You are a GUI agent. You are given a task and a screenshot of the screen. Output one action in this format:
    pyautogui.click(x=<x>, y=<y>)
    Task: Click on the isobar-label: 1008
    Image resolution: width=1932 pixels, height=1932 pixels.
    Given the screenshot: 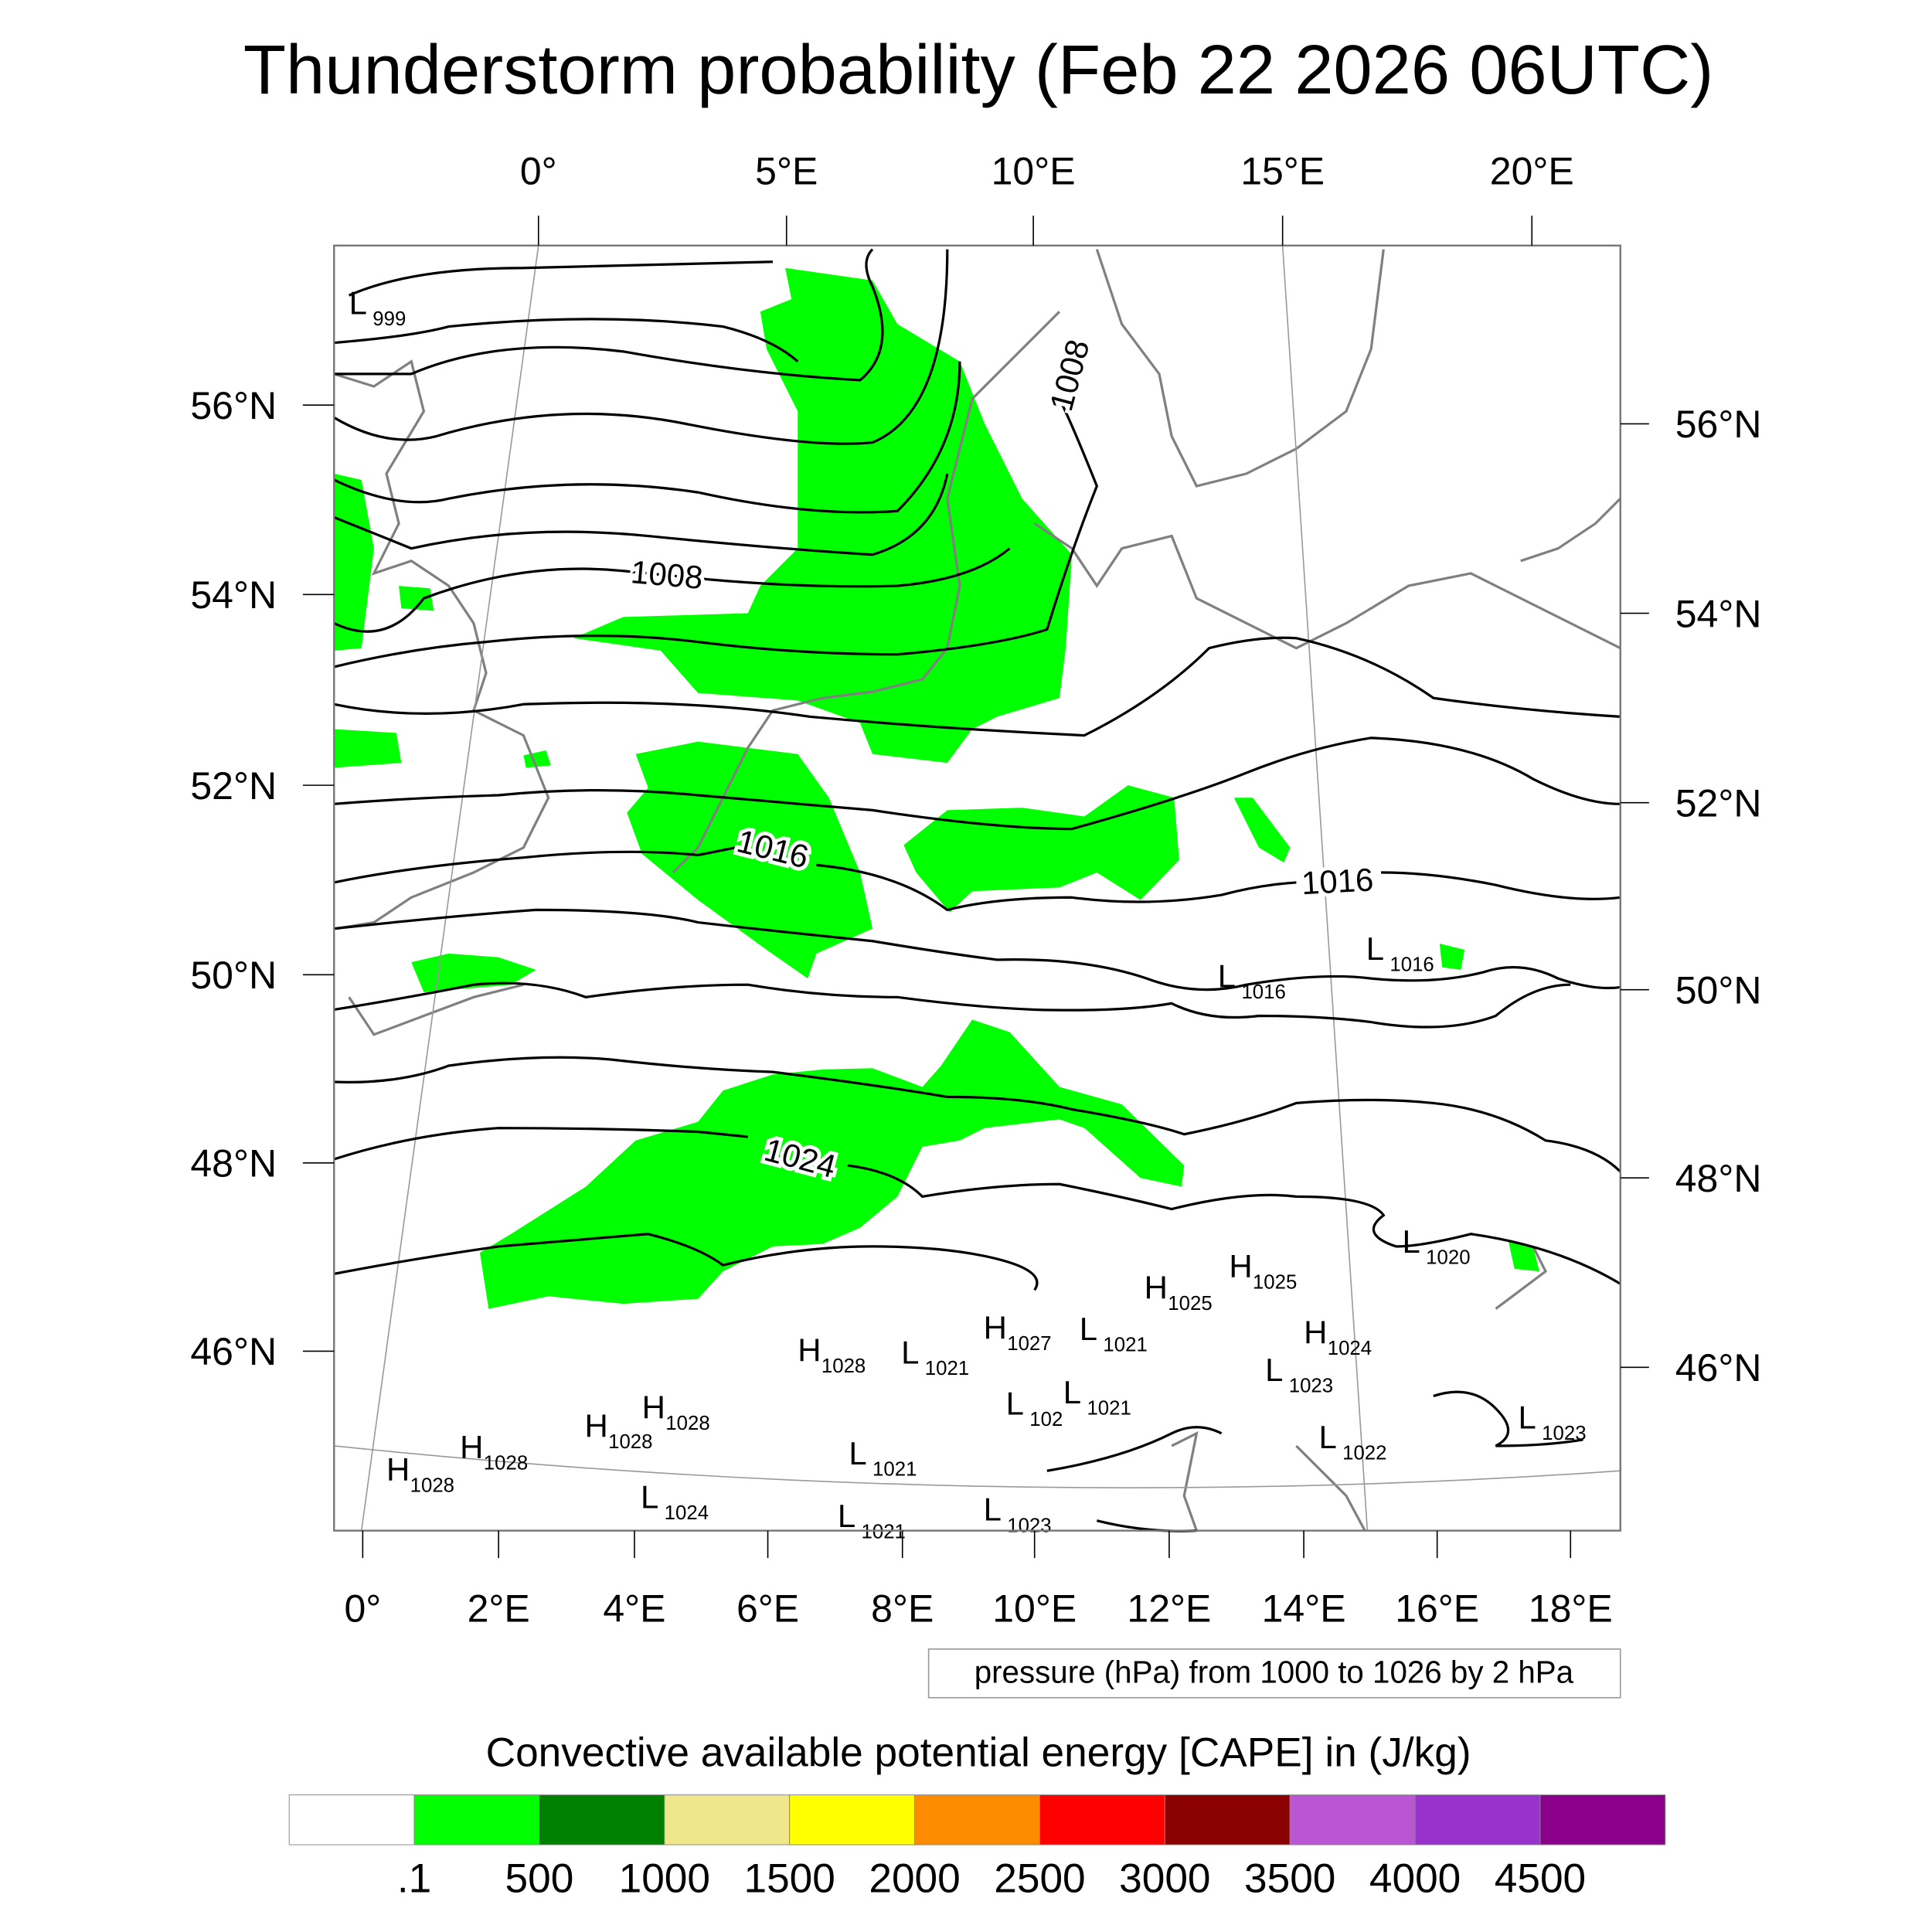 What is the action you would take?
    pyautogui.click(x=667, y=574)
    